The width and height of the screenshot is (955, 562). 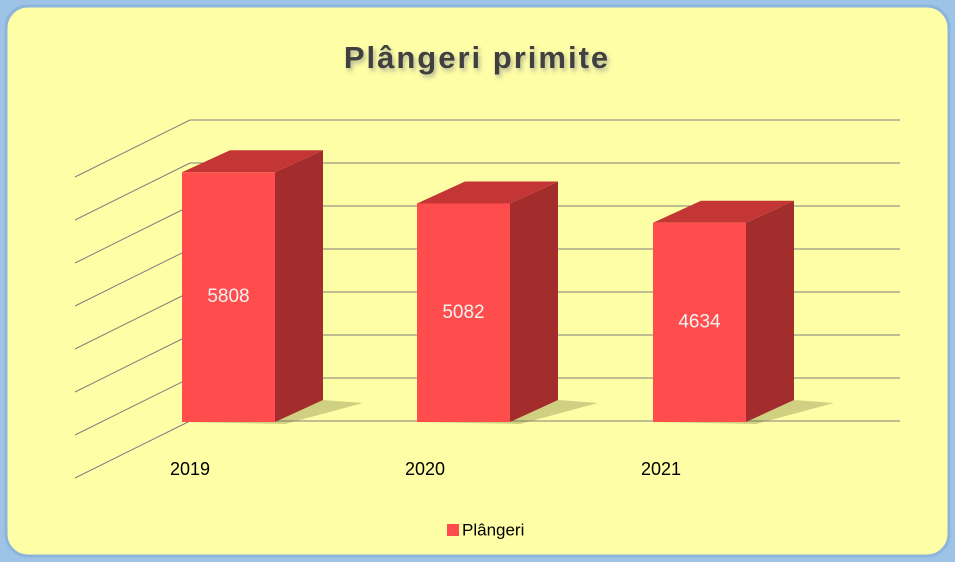 I want to click on data-label: 5082, so click(x=463, y=312).